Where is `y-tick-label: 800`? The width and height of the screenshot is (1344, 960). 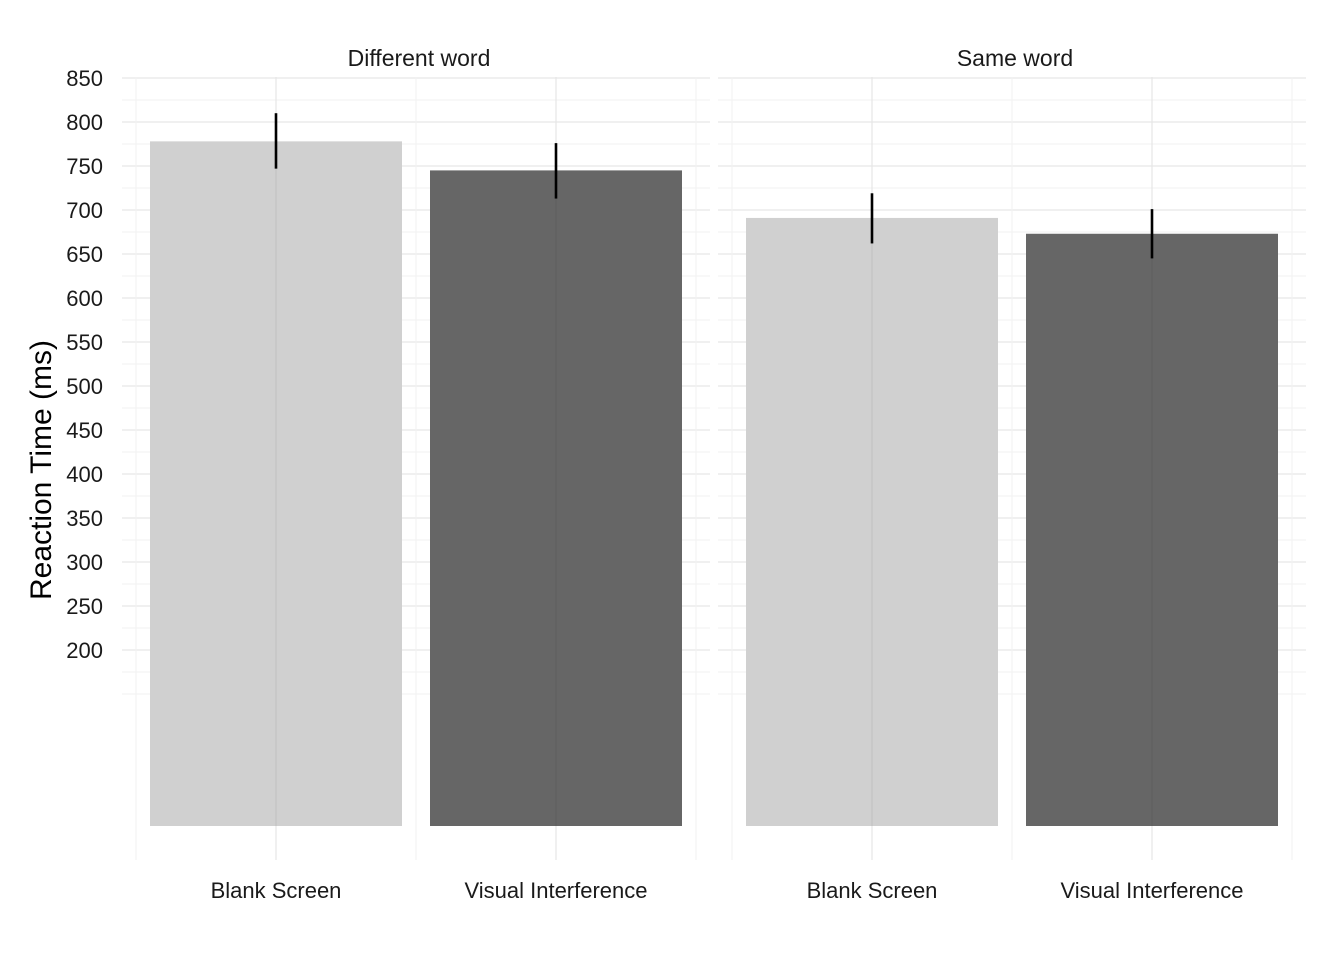 y-tick-label: 800 is located at coordinates (84, 122).